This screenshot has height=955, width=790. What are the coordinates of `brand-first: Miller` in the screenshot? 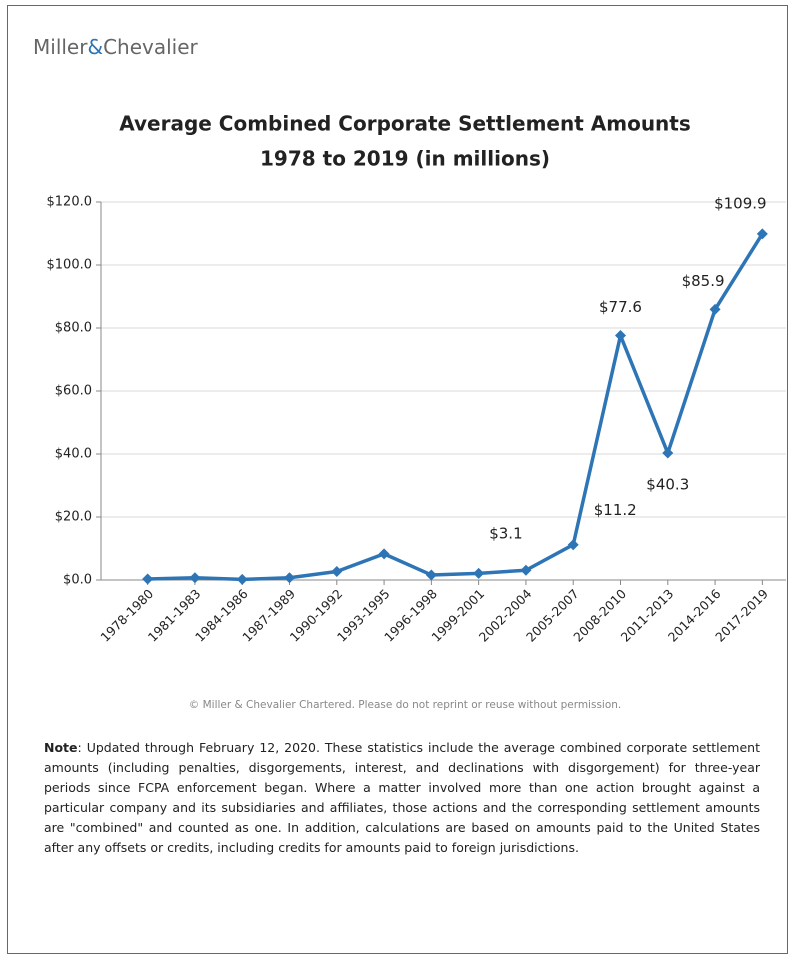 It's located at (60, 47).